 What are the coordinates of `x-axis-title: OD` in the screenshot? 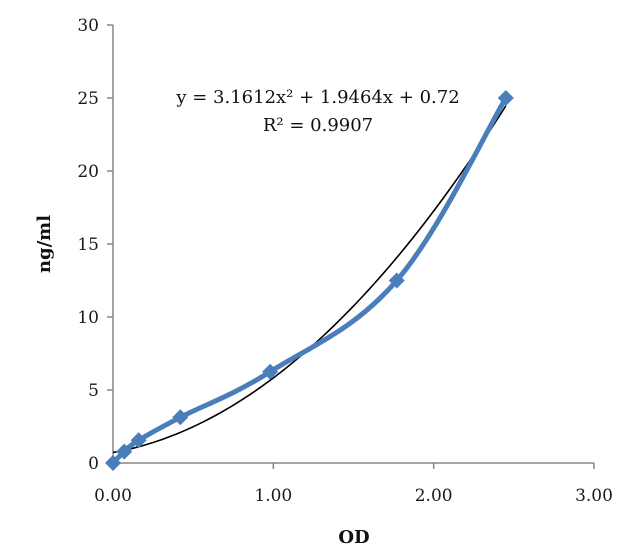 It's located at (353, 537).